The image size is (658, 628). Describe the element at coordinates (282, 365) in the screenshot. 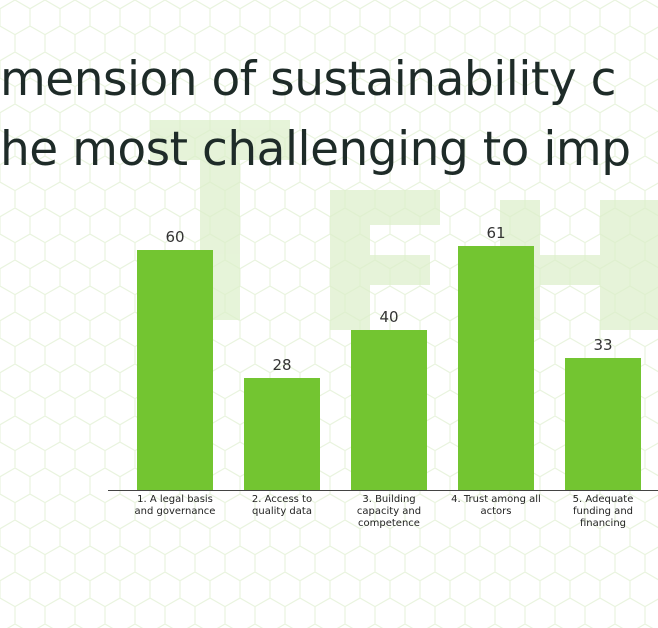

I see `value-label: 28` at that location.